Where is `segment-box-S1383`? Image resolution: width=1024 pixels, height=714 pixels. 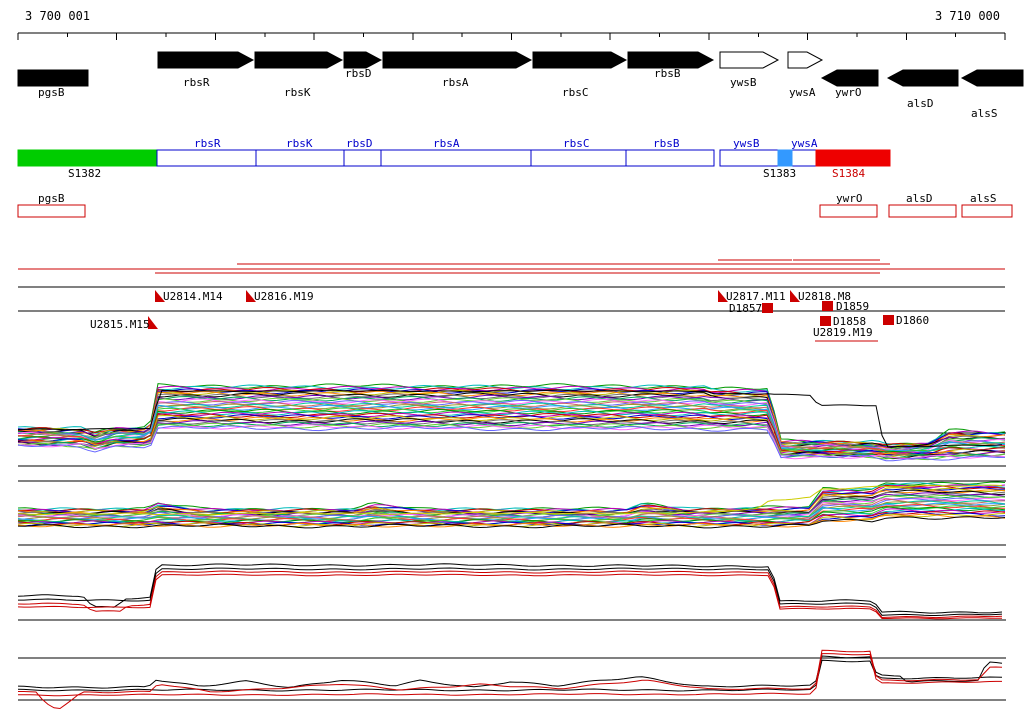
segment-box-S1383 is located at coordinates (785, 158).